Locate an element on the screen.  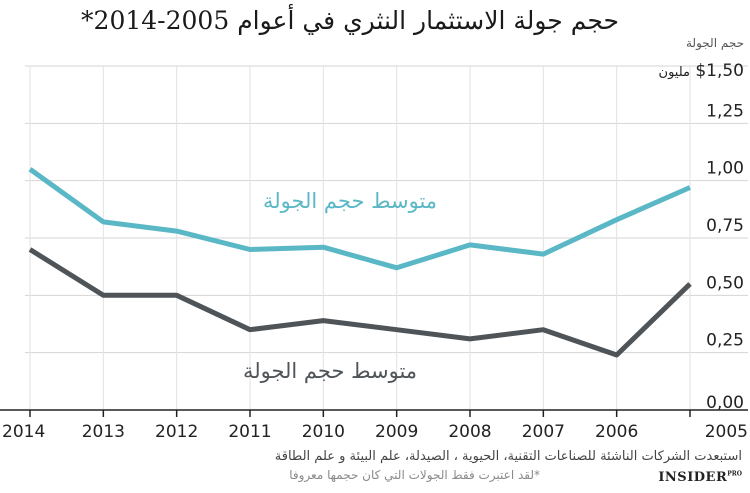
x-tick-label: 2011 is located at coordinates (249, 432).